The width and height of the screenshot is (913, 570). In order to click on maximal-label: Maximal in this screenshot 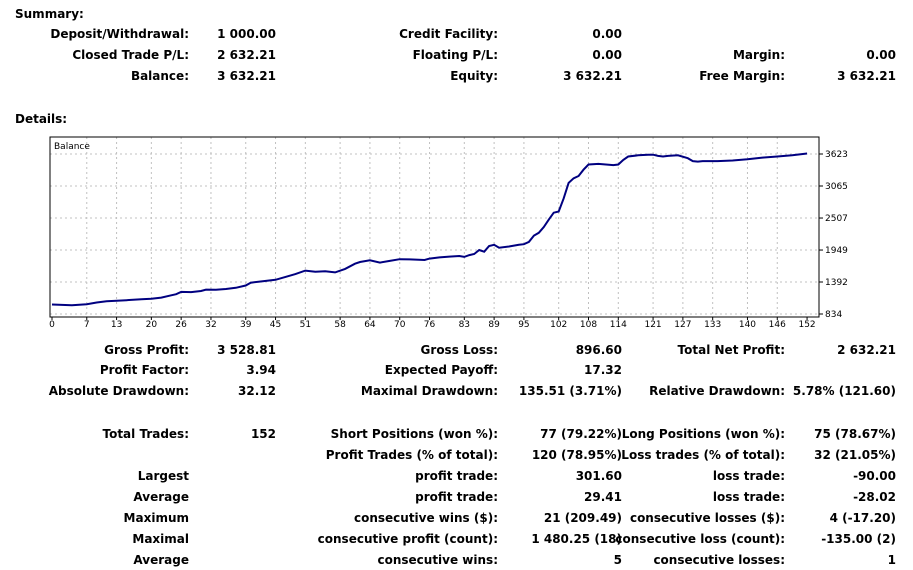, I will do `click(160, 539)`.